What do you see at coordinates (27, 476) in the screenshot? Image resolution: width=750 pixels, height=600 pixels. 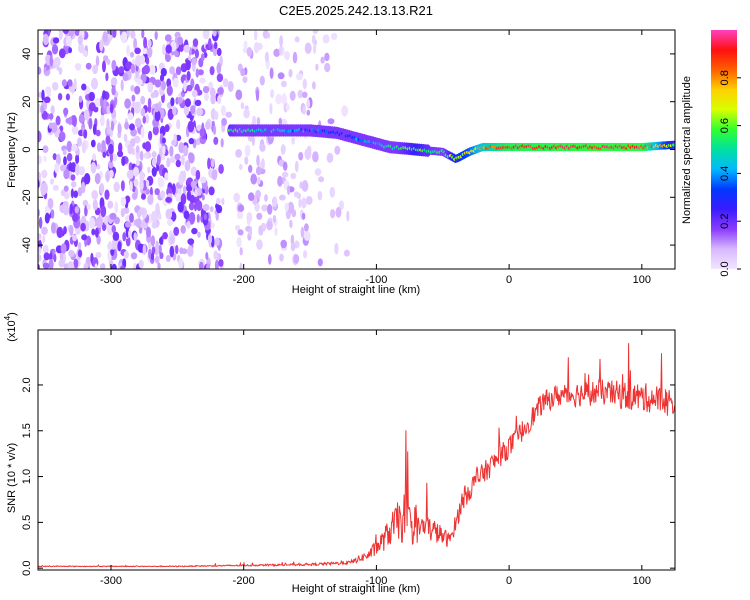 I see `snr-y-tick-label: 1.0` at bounding box center [27, 476].